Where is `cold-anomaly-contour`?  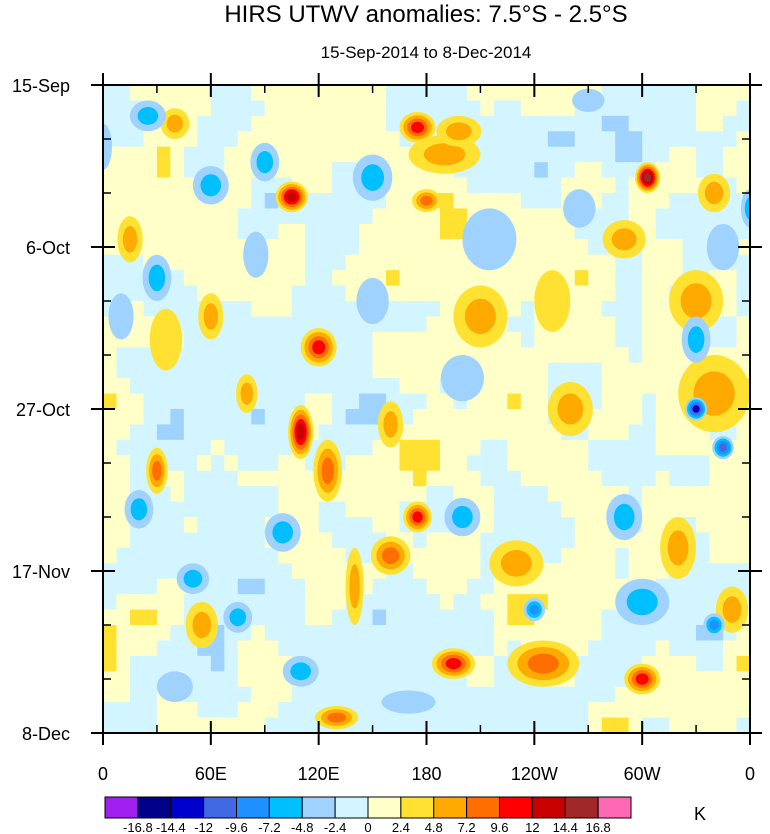 cold-anomaly-contour is located at coordinates (579, 208).